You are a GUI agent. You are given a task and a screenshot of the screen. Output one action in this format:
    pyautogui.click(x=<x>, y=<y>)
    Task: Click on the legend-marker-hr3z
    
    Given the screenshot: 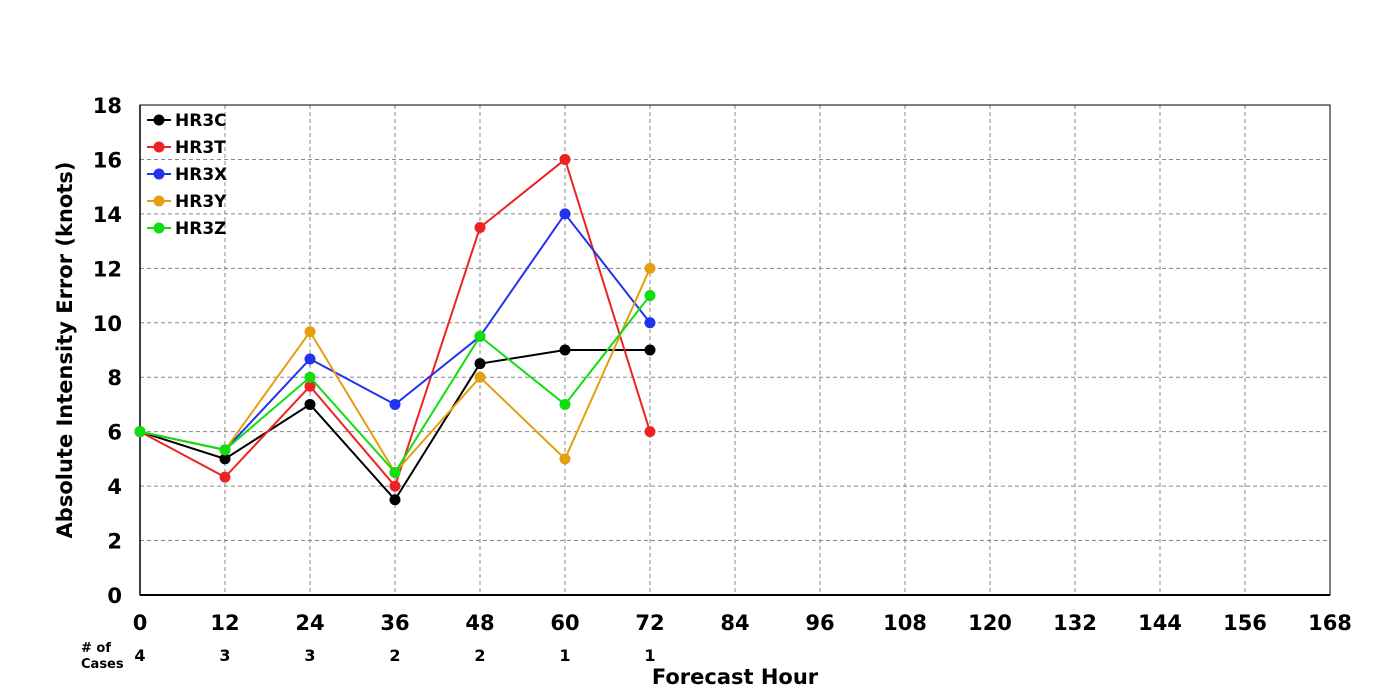 What is the action you would take?
    pyautogui.click(x=159, y=228)
    